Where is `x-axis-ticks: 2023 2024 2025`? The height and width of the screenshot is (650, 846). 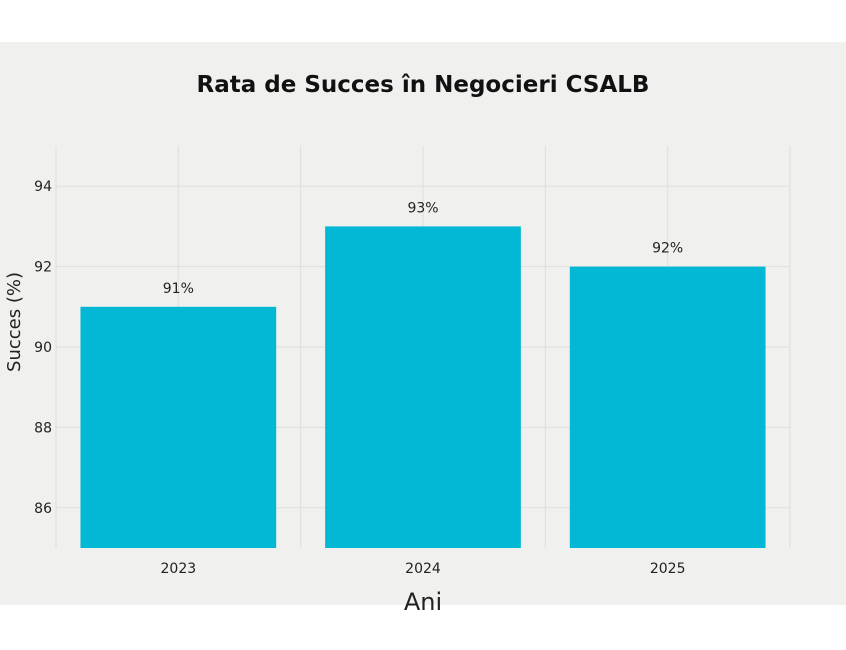
x-axis-ticks: 2023 2024 2025 is located at coordinates (423, 569).